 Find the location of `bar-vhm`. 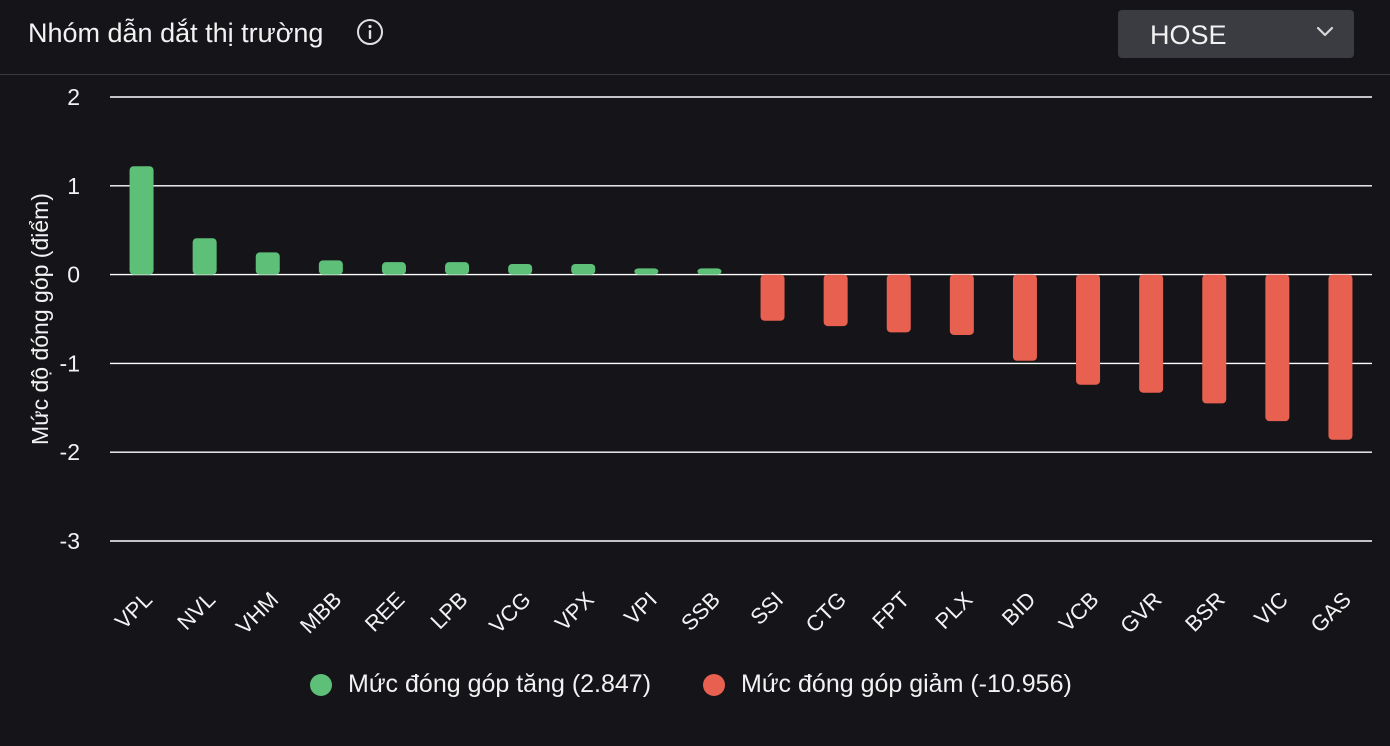

bar-vhm is located at coordinates (267, 263).